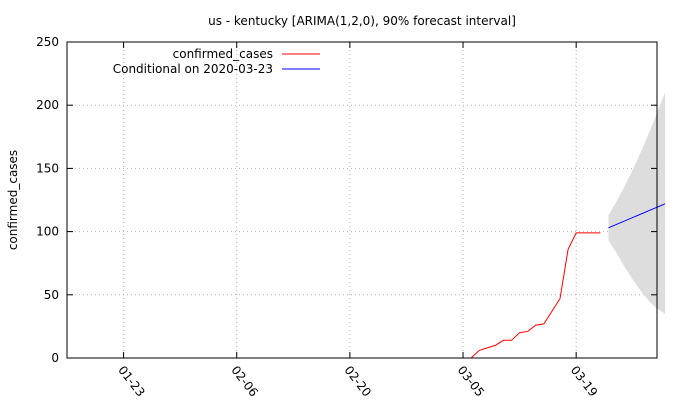 The width and height of the screenshot is (680, 400). What do you see at coordinates (47, 232) in the screenshot?
I see `y-tick-label: 100` at bounding box center [47, 232].